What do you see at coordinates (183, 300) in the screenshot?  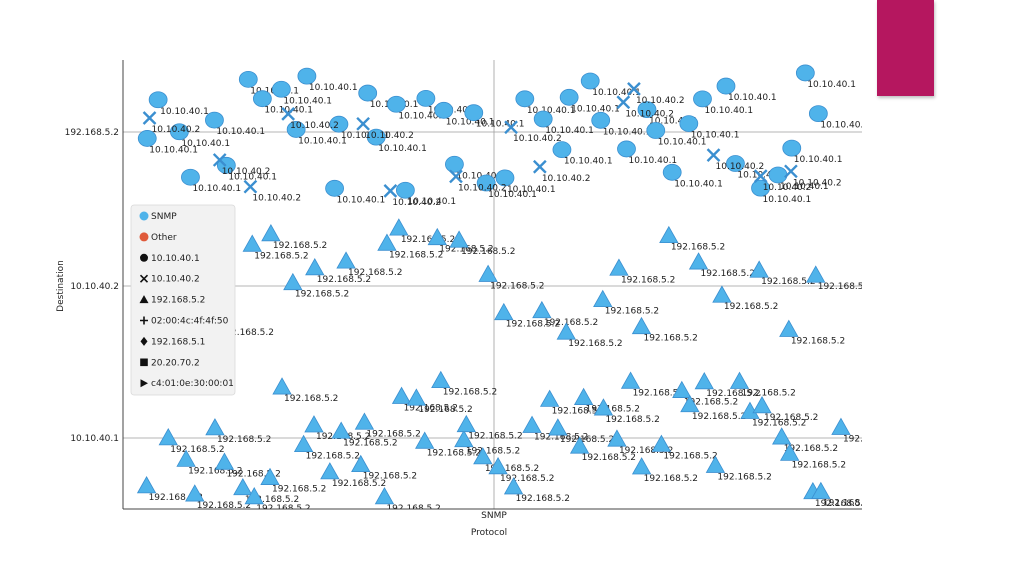 I see `legend-box` at bounding box center [183, 300].